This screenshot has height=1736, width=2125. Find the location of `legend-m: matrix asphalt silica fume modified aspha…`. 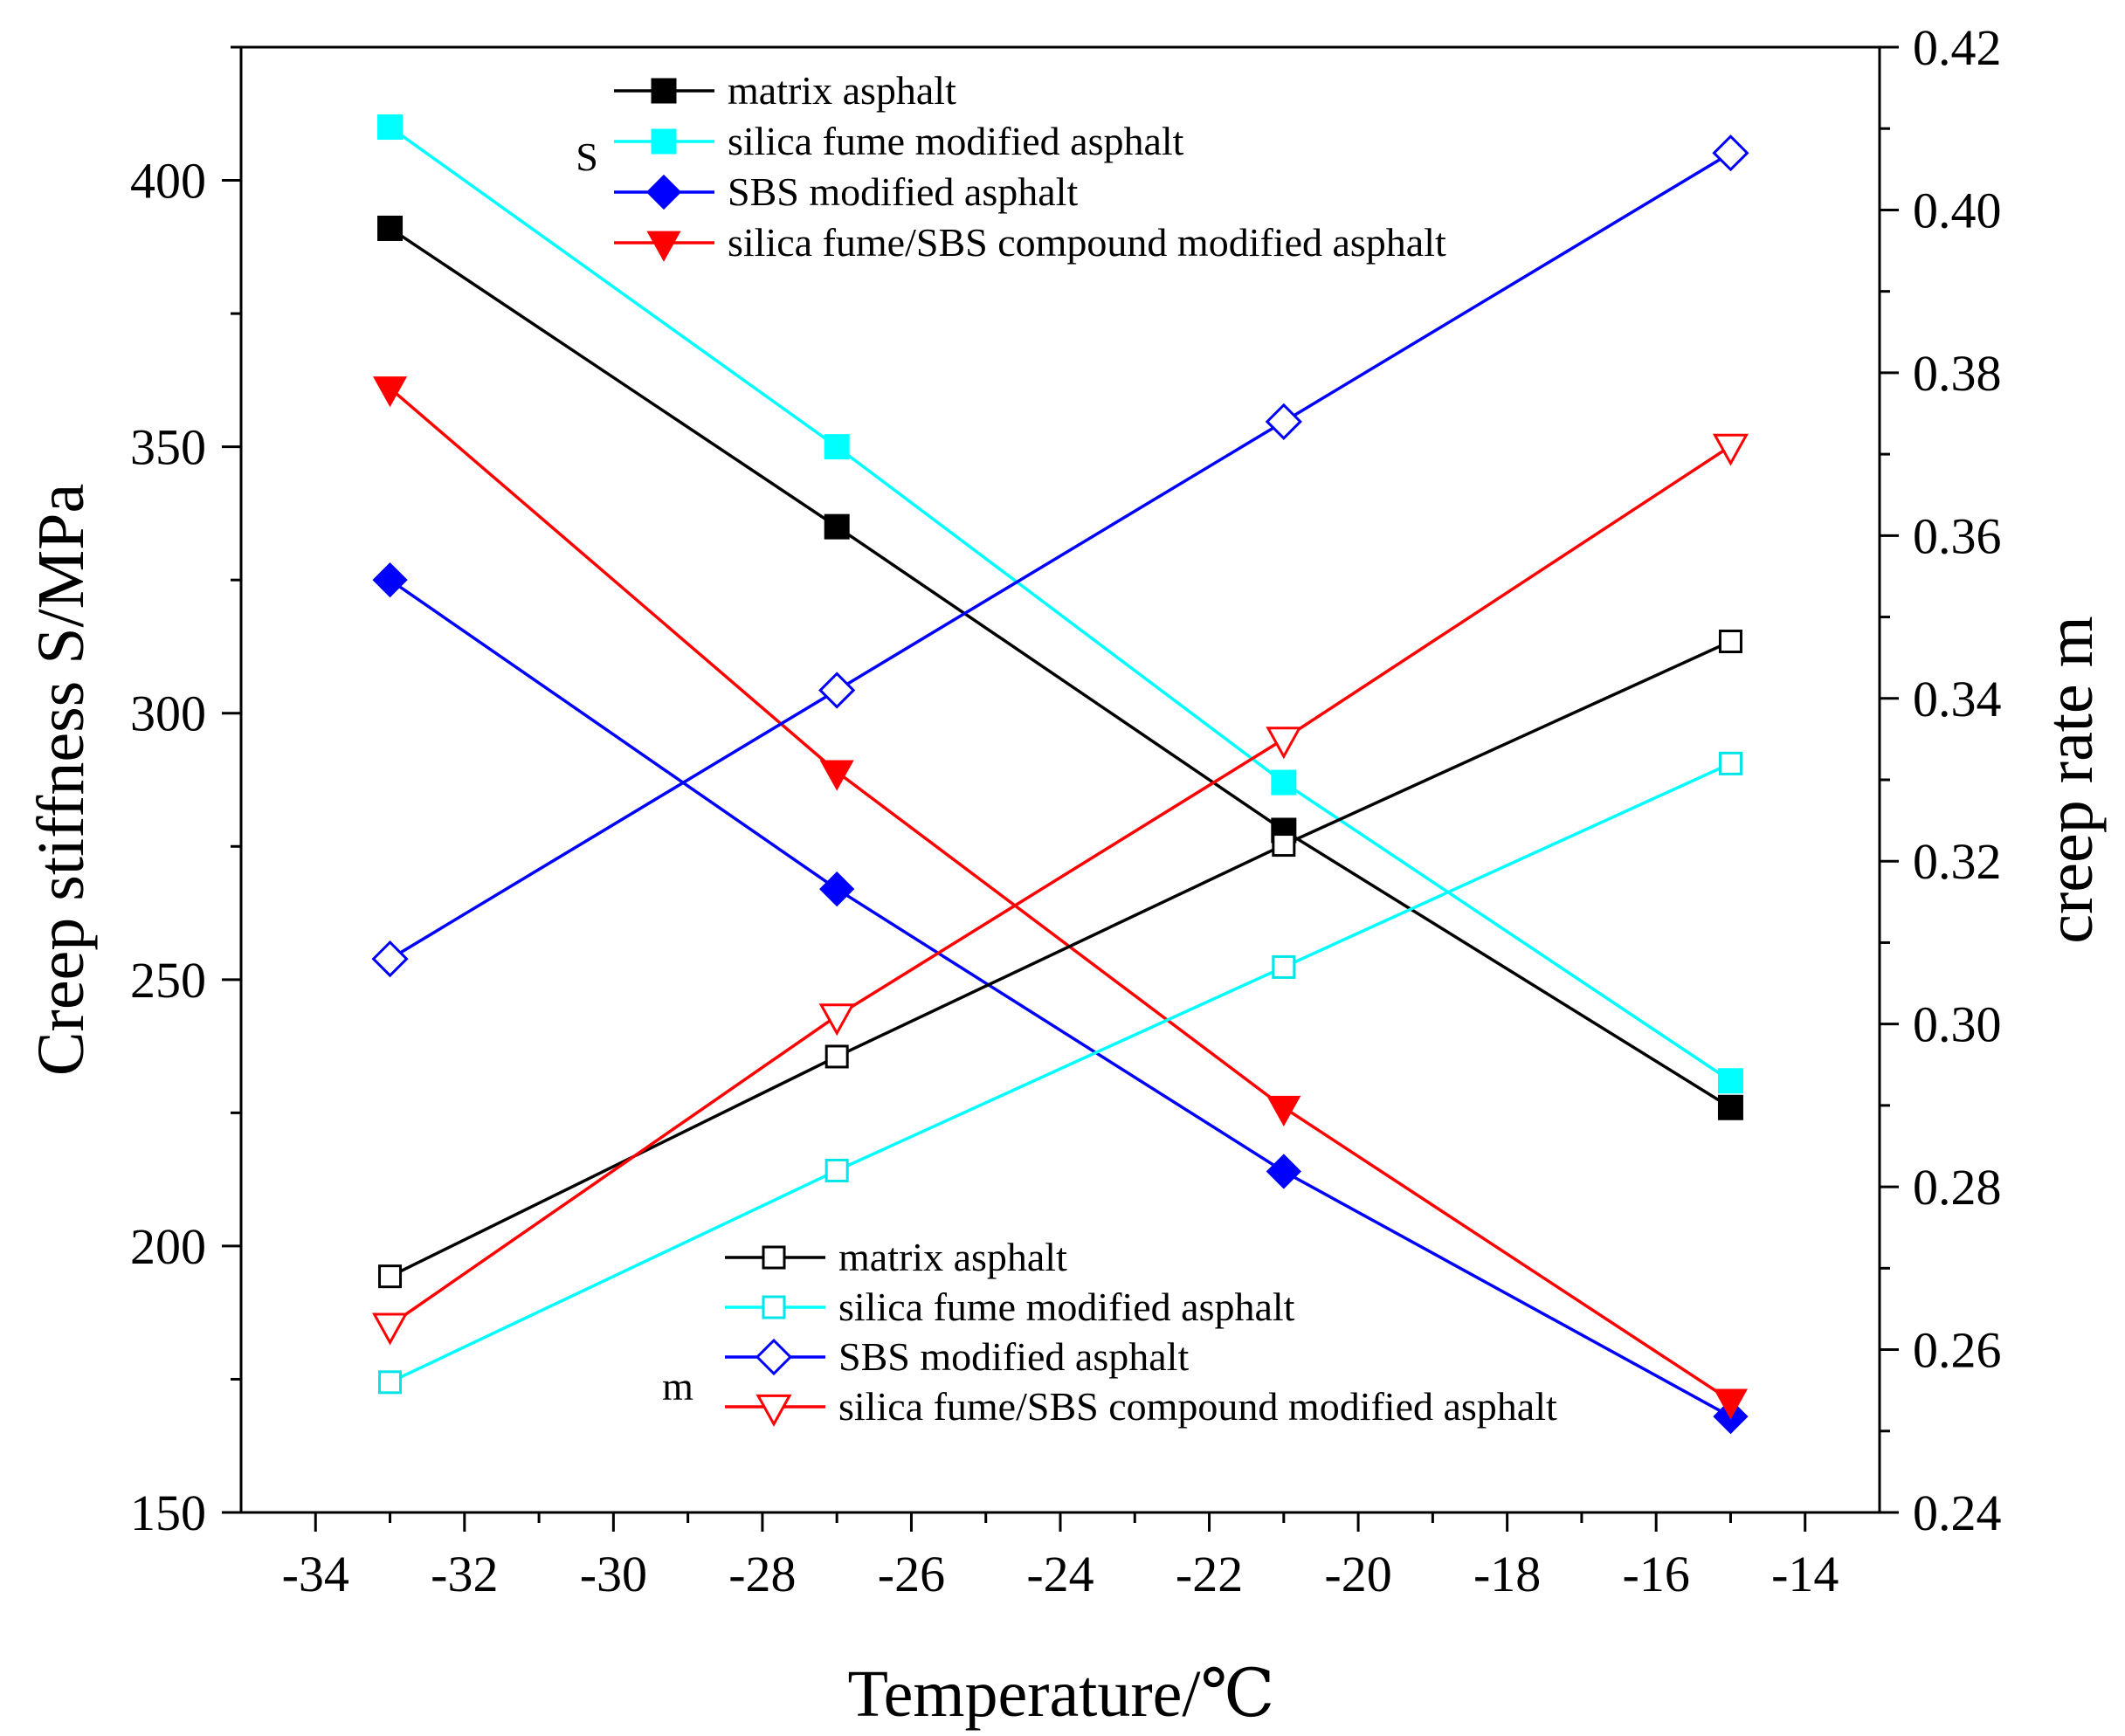

legend-m: matrix asphalt silica fume modified aspha… is located at coordinates (1141, 1332).